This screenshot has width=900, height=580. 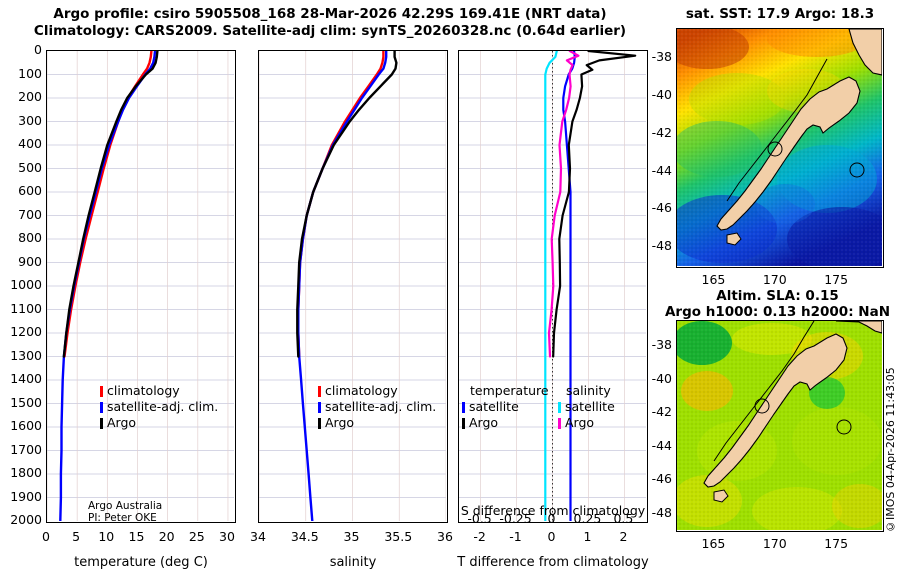 What do you see at coordinates (30, 190) in the screenshot?
I see `depth-tick-label: 600` at bounding box center [30, 190].